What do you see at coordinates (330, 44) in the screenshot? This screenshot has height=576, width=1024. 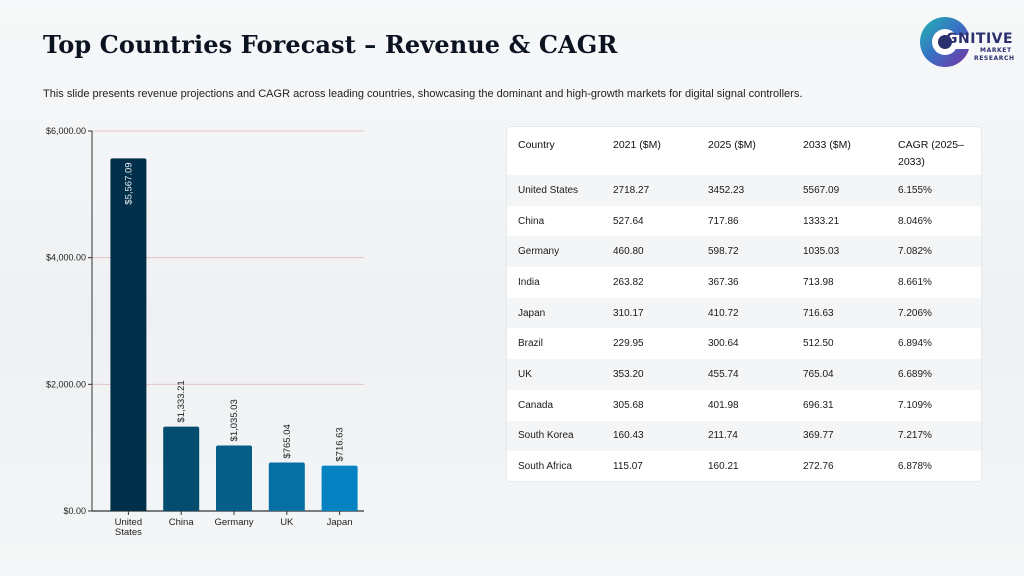 I see `page-title: Top Countries Forecast – Revenue & CAGR` at bounding box center [330, 44].